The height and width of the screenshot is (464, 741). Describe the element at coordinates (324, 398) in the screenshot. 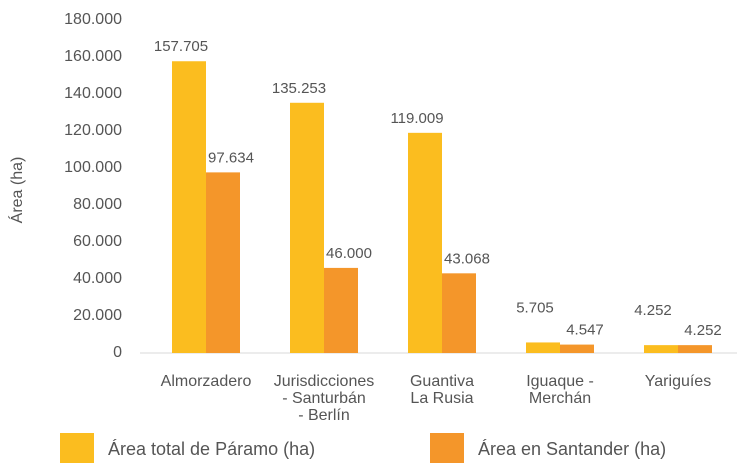

I see `x-tick-label: Jurisdicciones - Santurbán - Berlín` at that location.